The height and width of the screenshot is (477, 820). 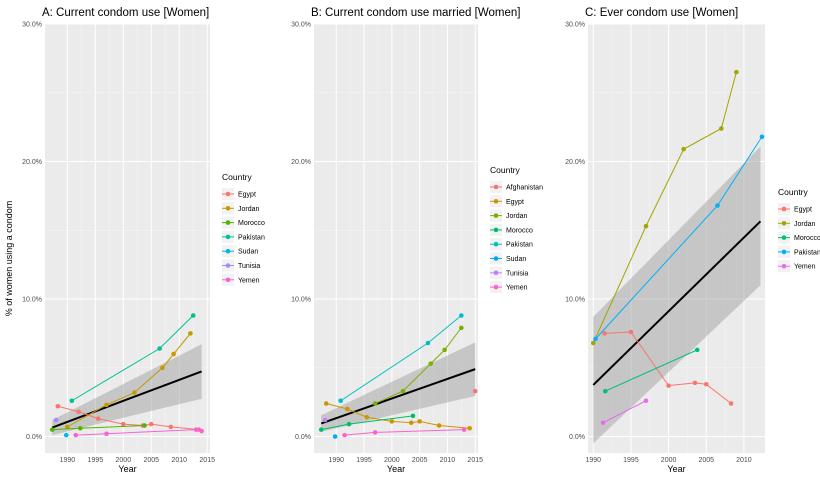 I want to click on legend-label: Jordan, so click(x=805, y=224).